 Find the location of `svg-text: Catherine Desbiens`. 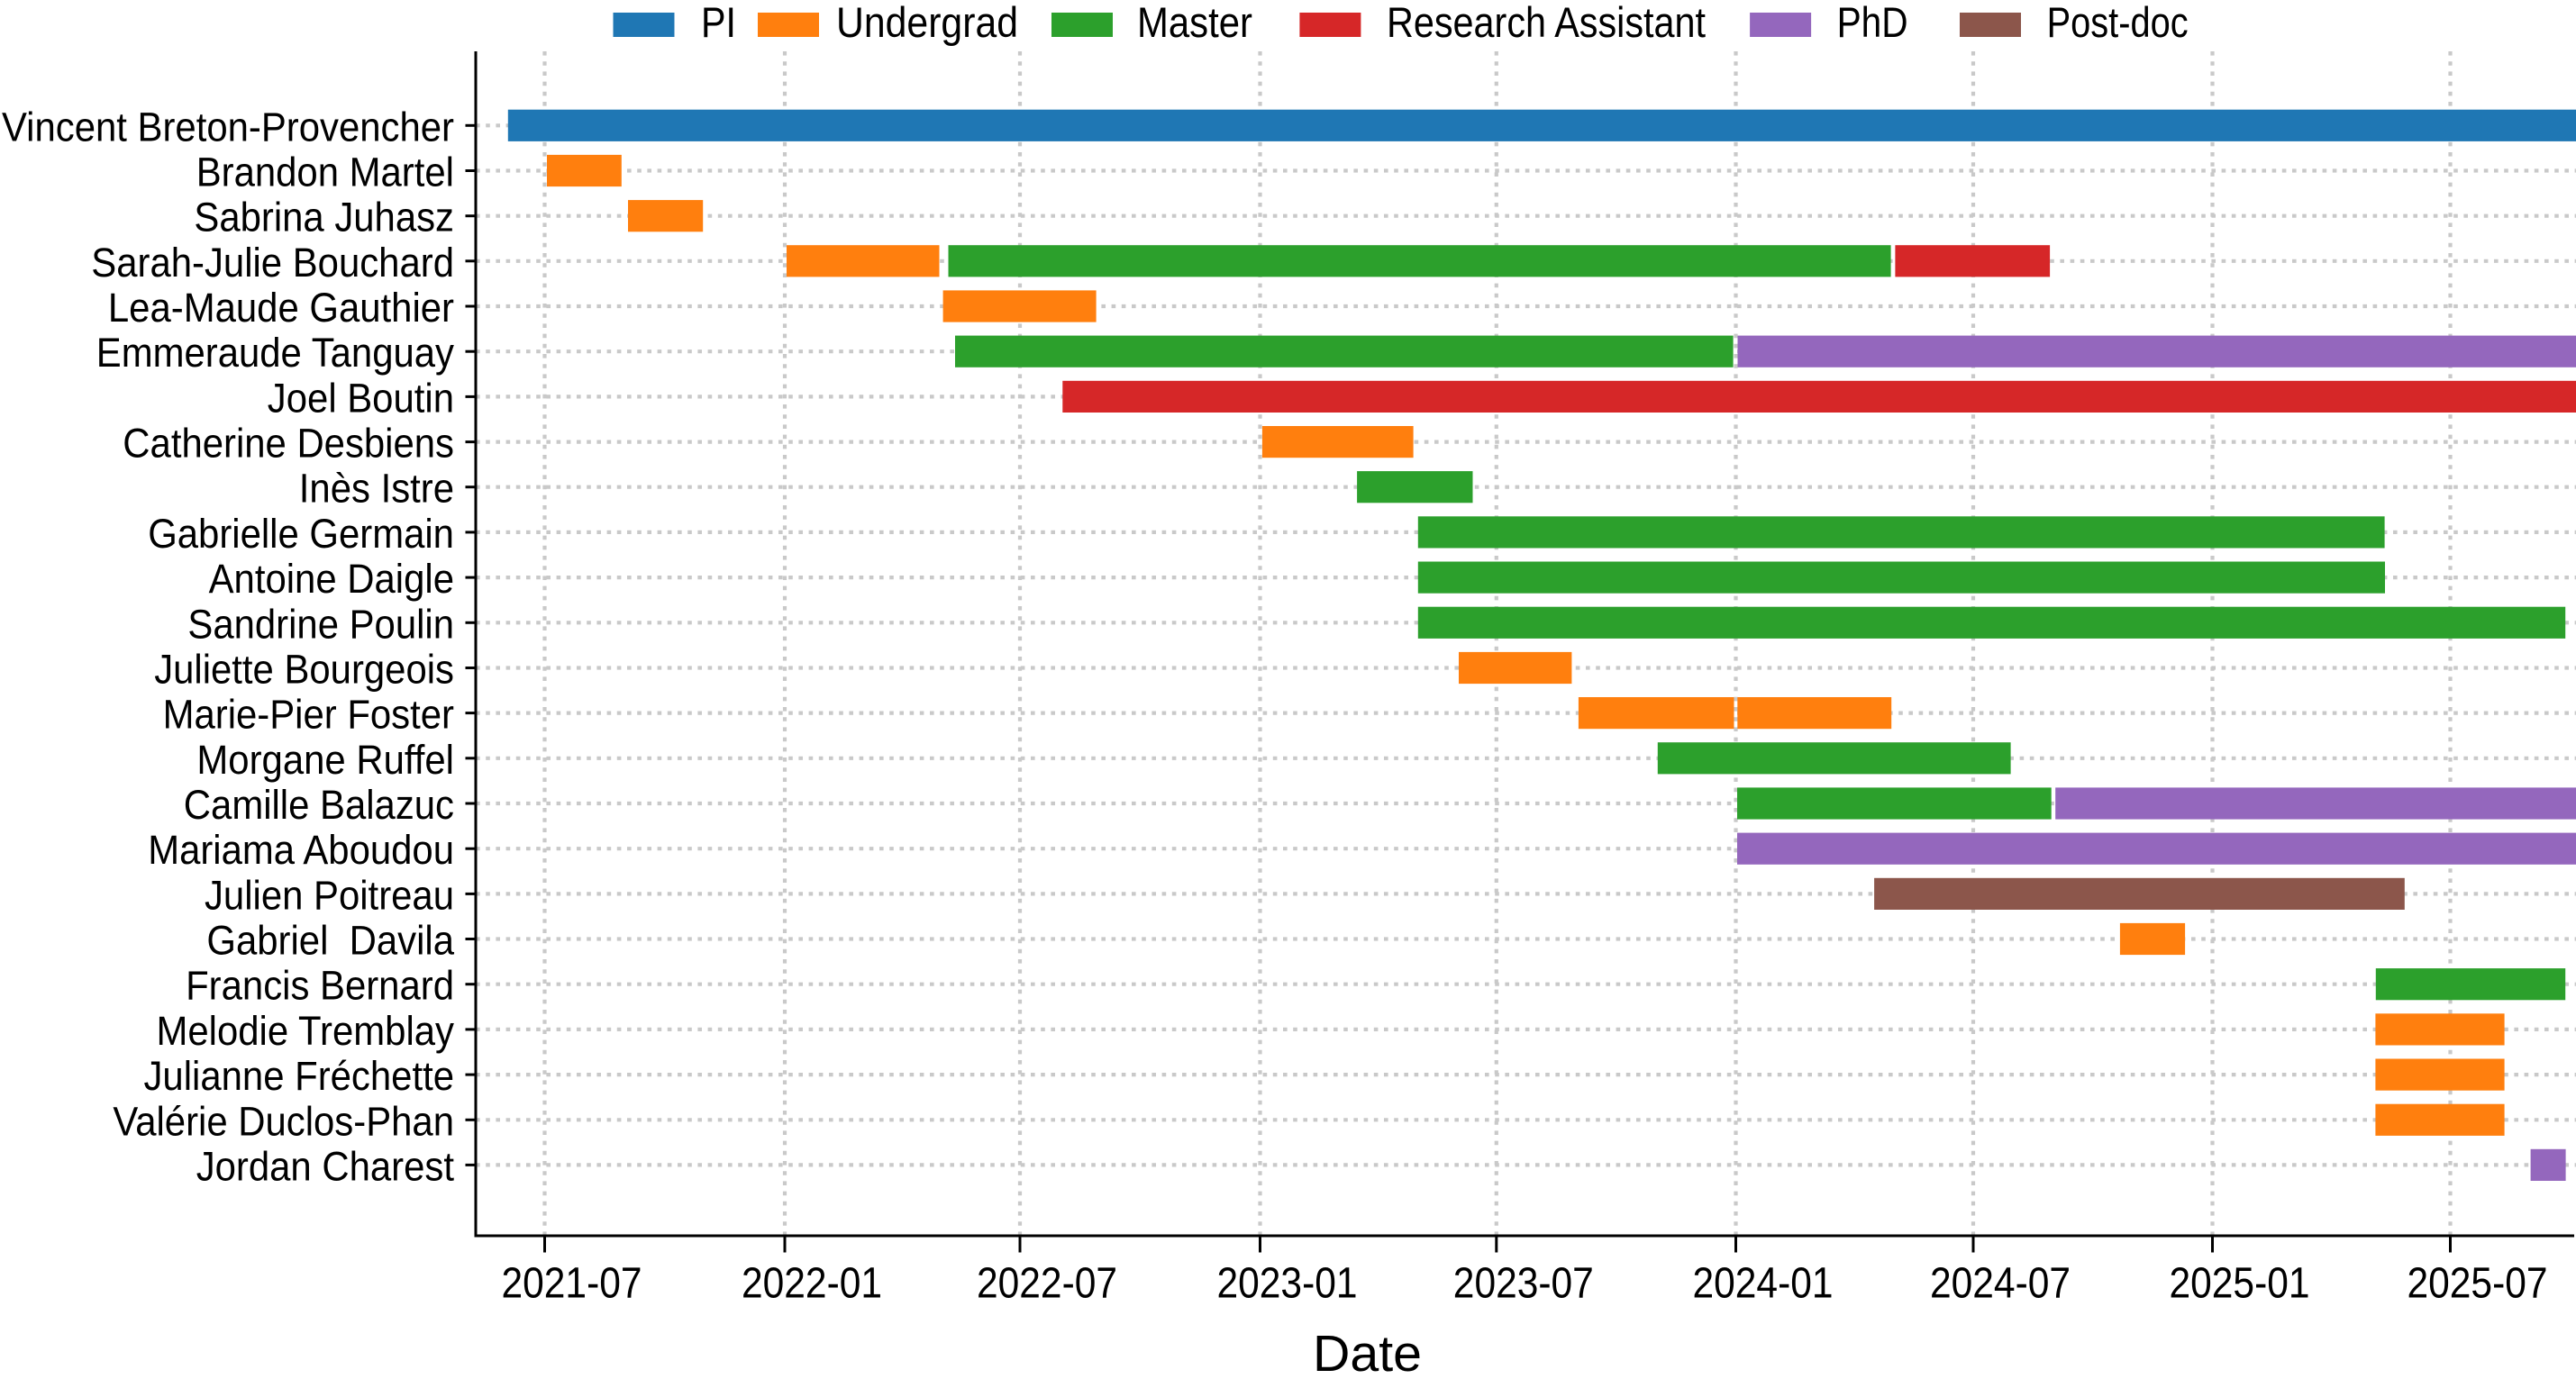

svg-text: Catherine Desbiens is located at coordinates (288, 444).